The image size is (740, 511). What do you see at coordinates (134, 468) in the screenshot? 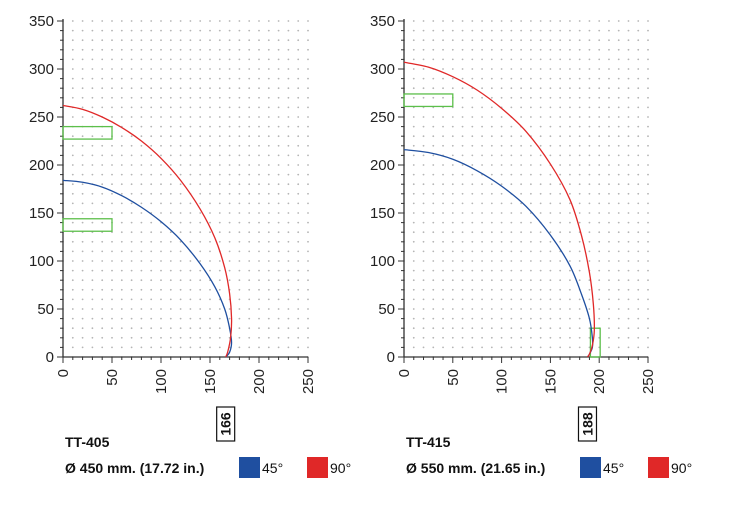
I see `size-label: Ø 450 mm. (17.72 in.)` at bounding box center [134, 468].